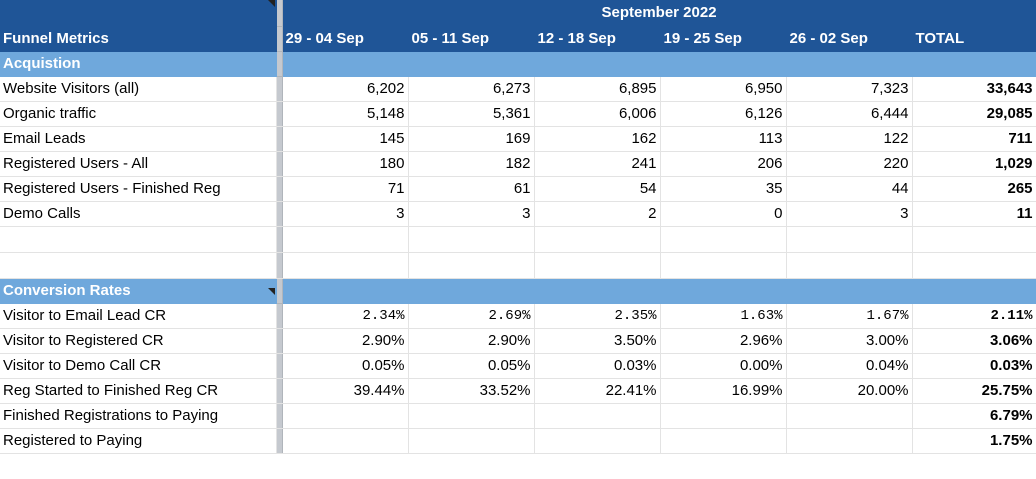 The height and width of the screenshot is (479, 1036). What do you see at coordinates (138, 39) in the screenshot?
I see `funnel-metrics-title: Funnel Metrics` at bounding box center [138, 39].